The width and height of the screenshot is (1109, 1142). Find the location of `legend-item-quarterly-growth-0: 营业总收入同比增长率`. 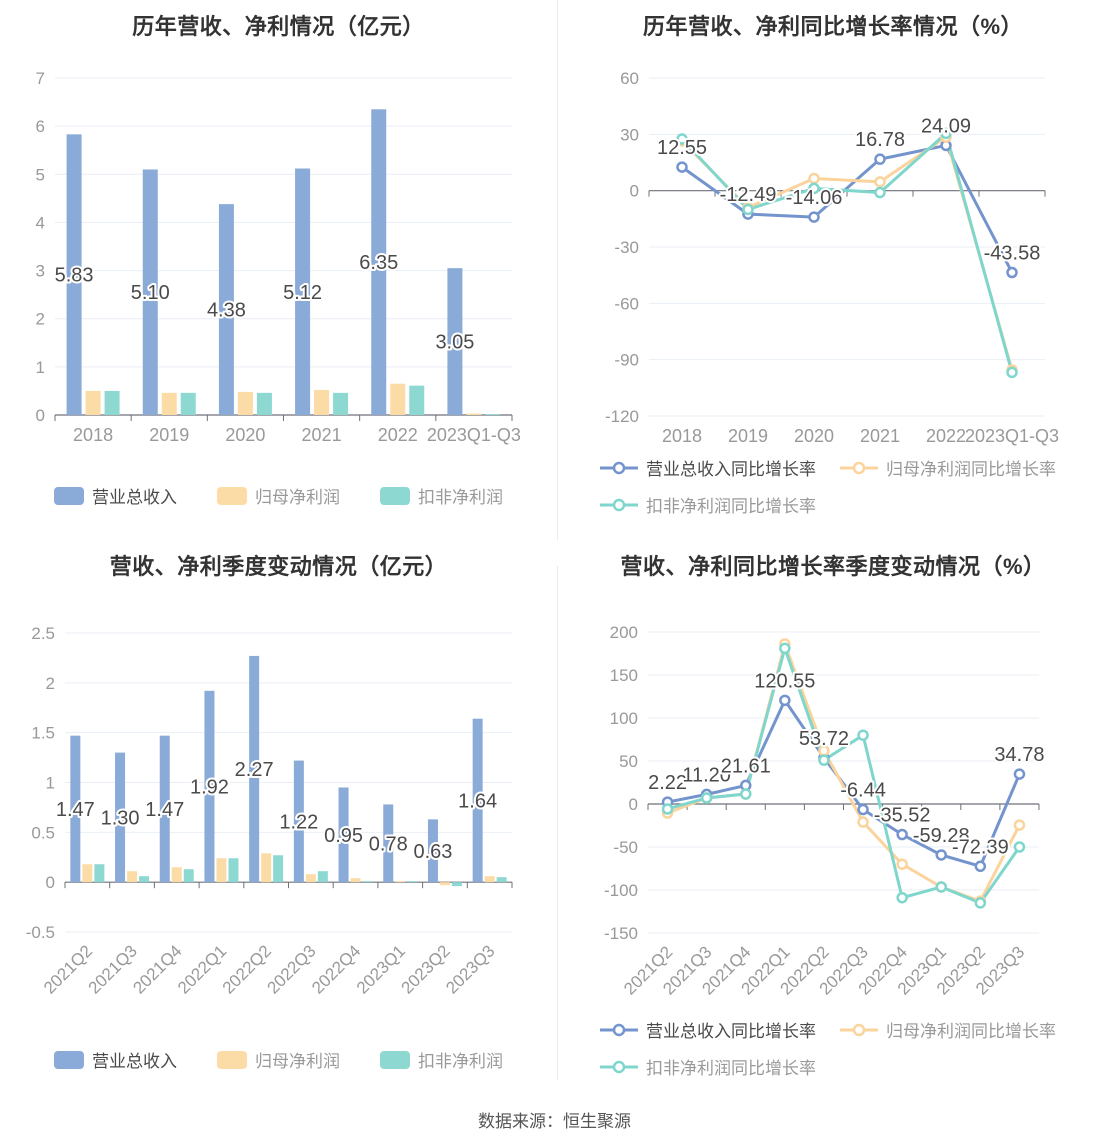

legend-item-quarterly-growth-0: 营业总收入同比增长率 is located at coordinates (708, 1029).